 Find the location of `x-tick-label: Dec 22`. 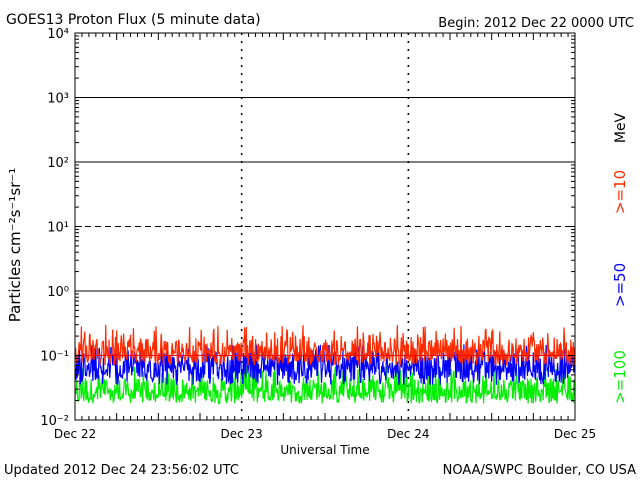

x-tick-label: Dec 22 is located at coordinates (75, 434).